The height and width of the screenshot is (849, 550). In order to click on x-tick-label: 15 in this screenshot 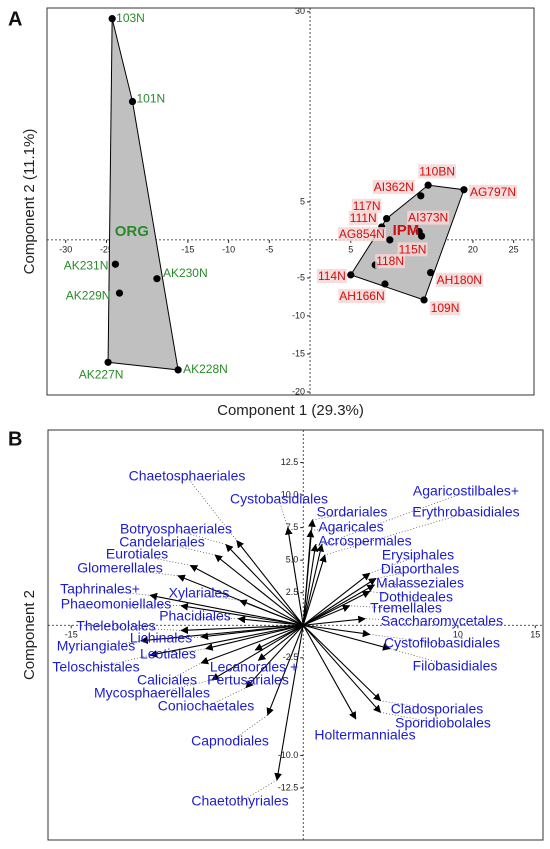, I will do `click(535, 635)`.